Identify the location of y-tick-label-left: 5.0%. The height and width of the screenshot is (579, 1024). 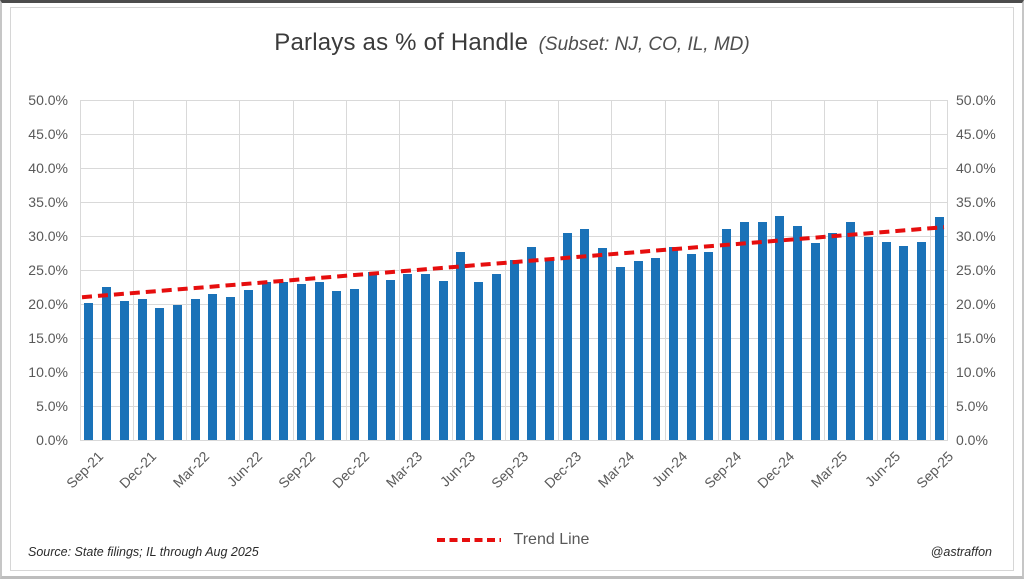
(52, 406).